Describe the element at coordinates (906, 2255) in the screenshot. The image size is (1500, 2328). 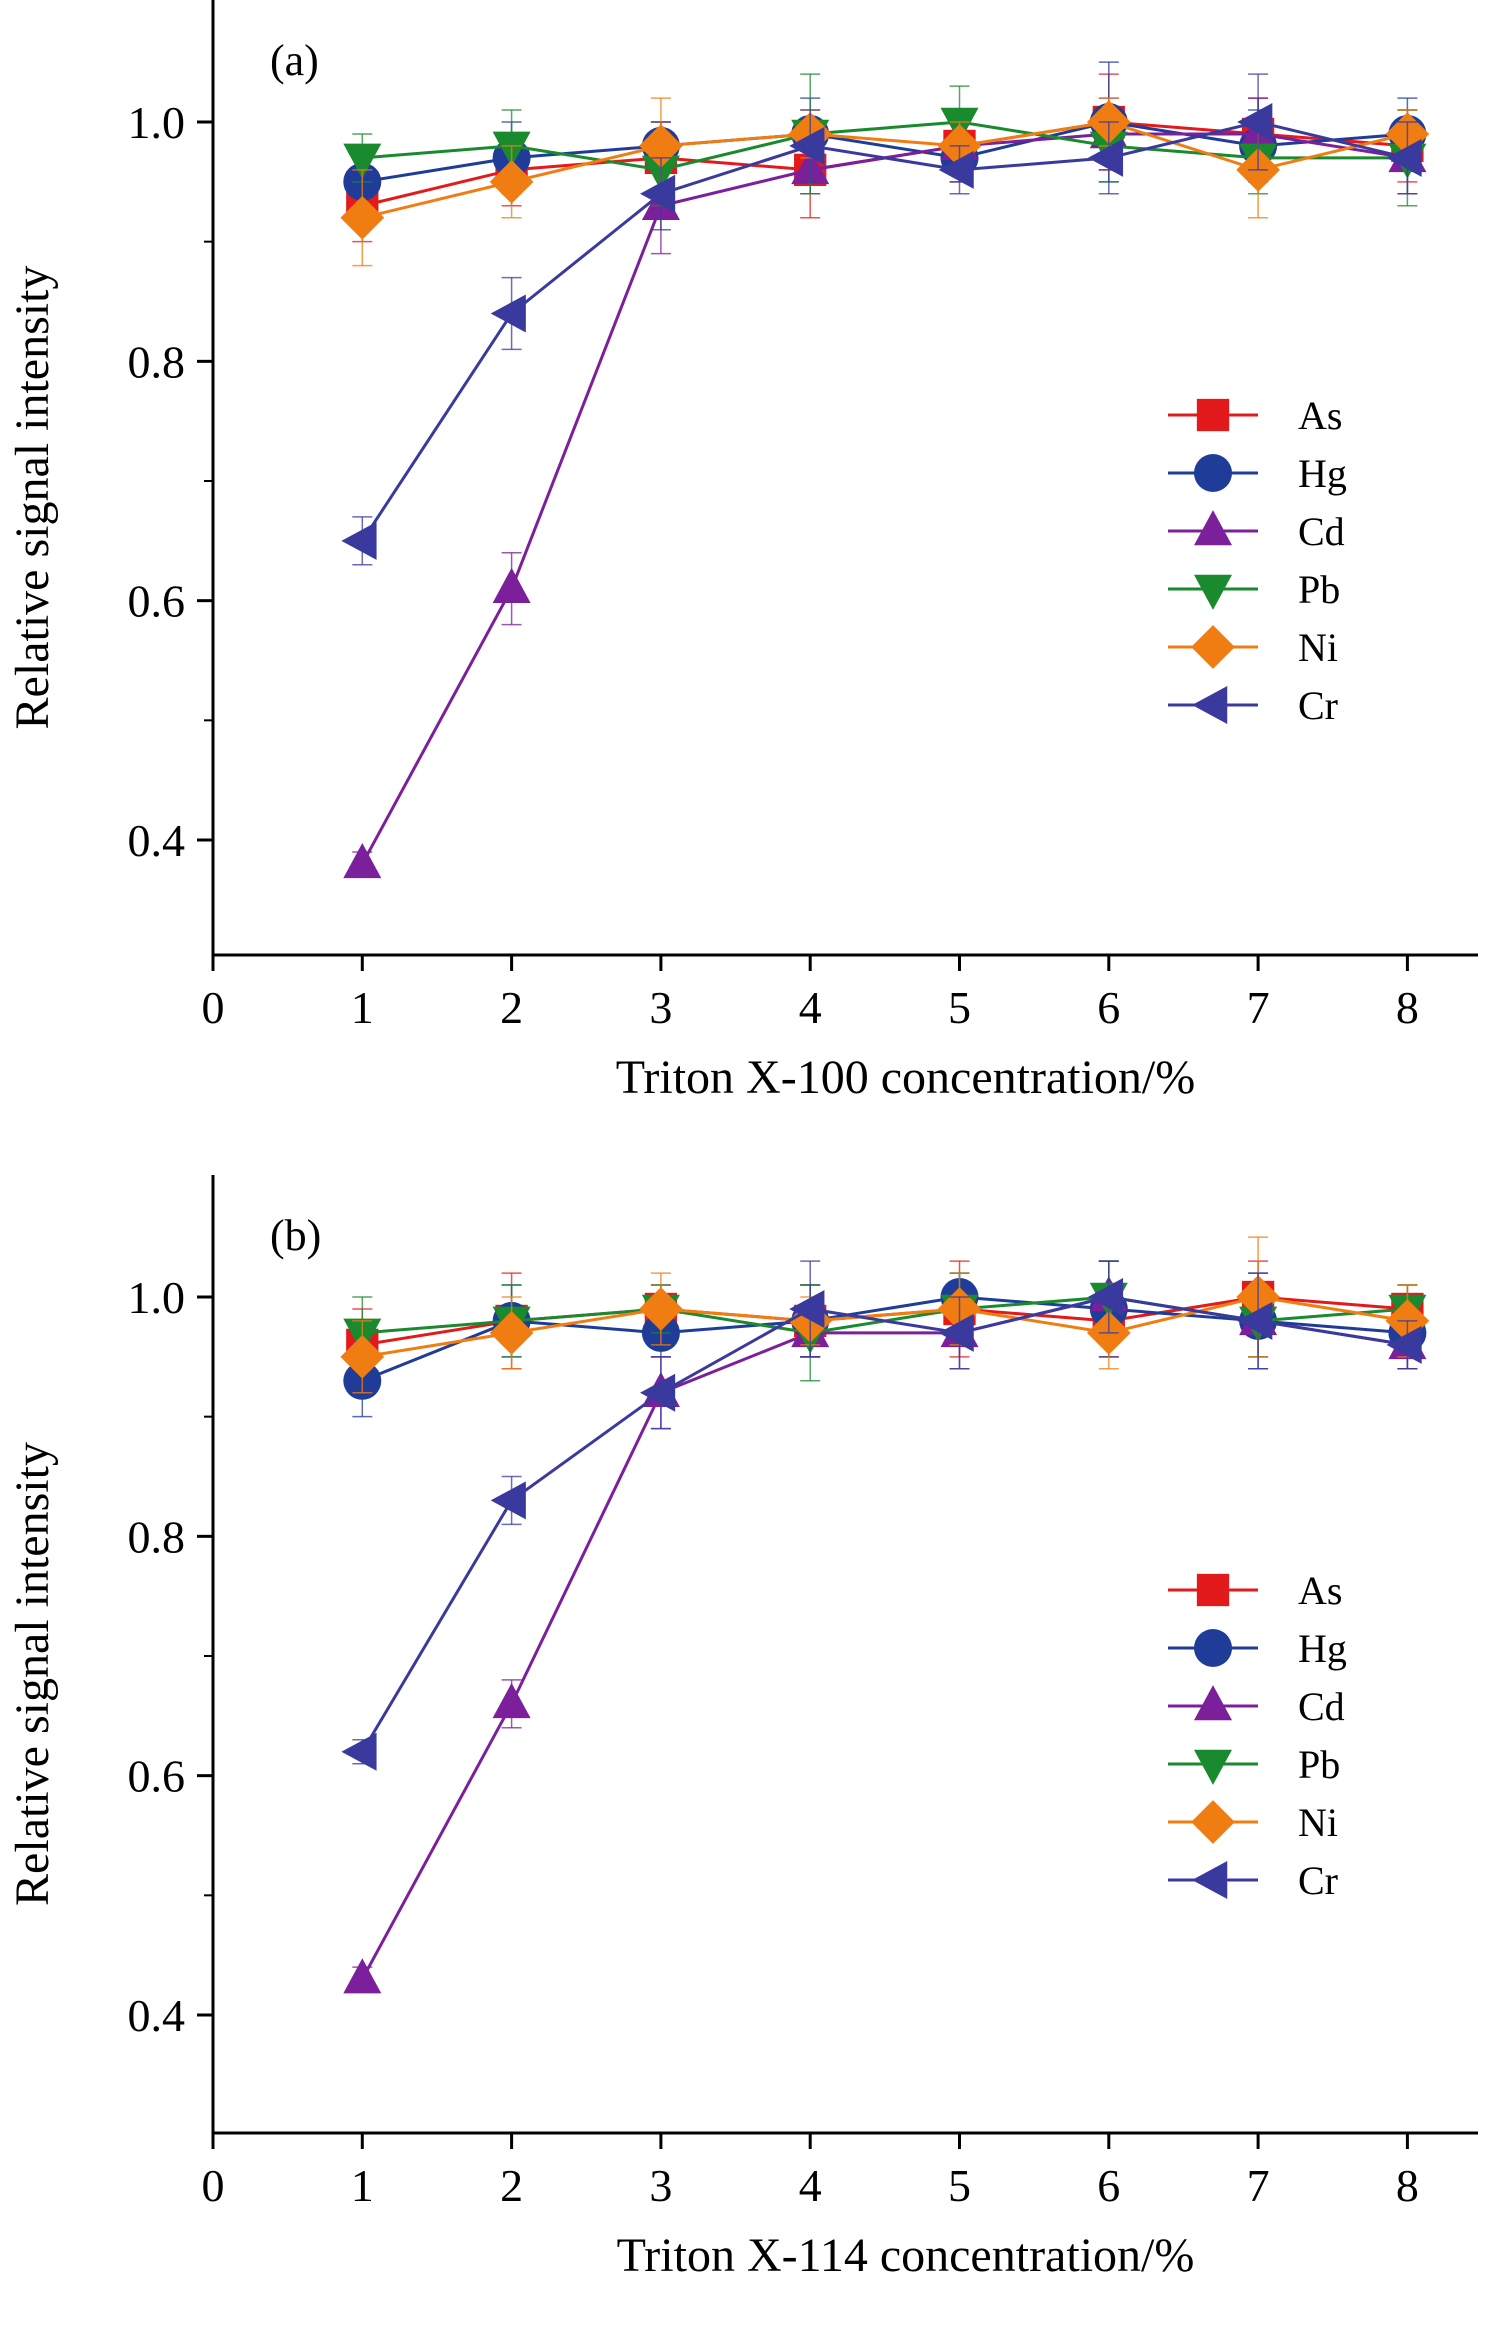
I see `x-axis-title: Triton X-114 concentration/%` at that location.